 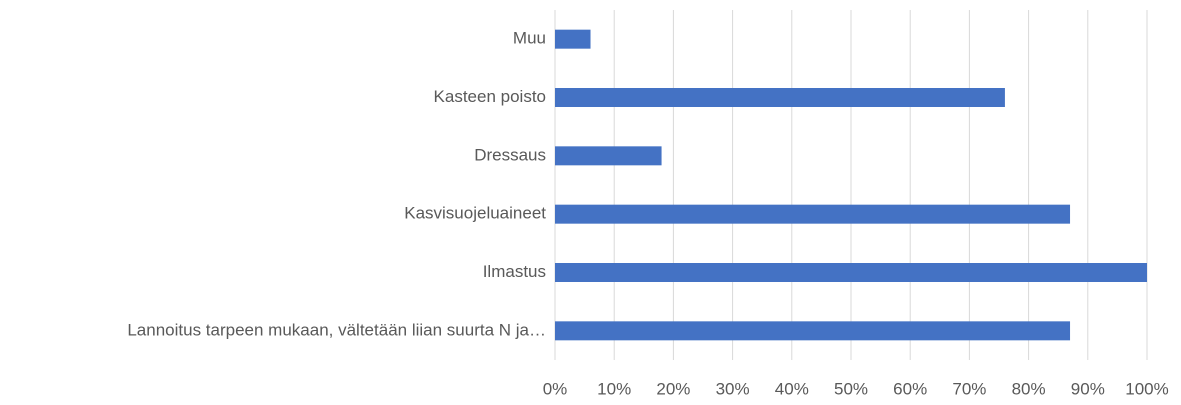 What do you see at coordinates (792, 388) in the screenshot?
I see `x-tick-label: 40%` at bounding box center [792, 388].